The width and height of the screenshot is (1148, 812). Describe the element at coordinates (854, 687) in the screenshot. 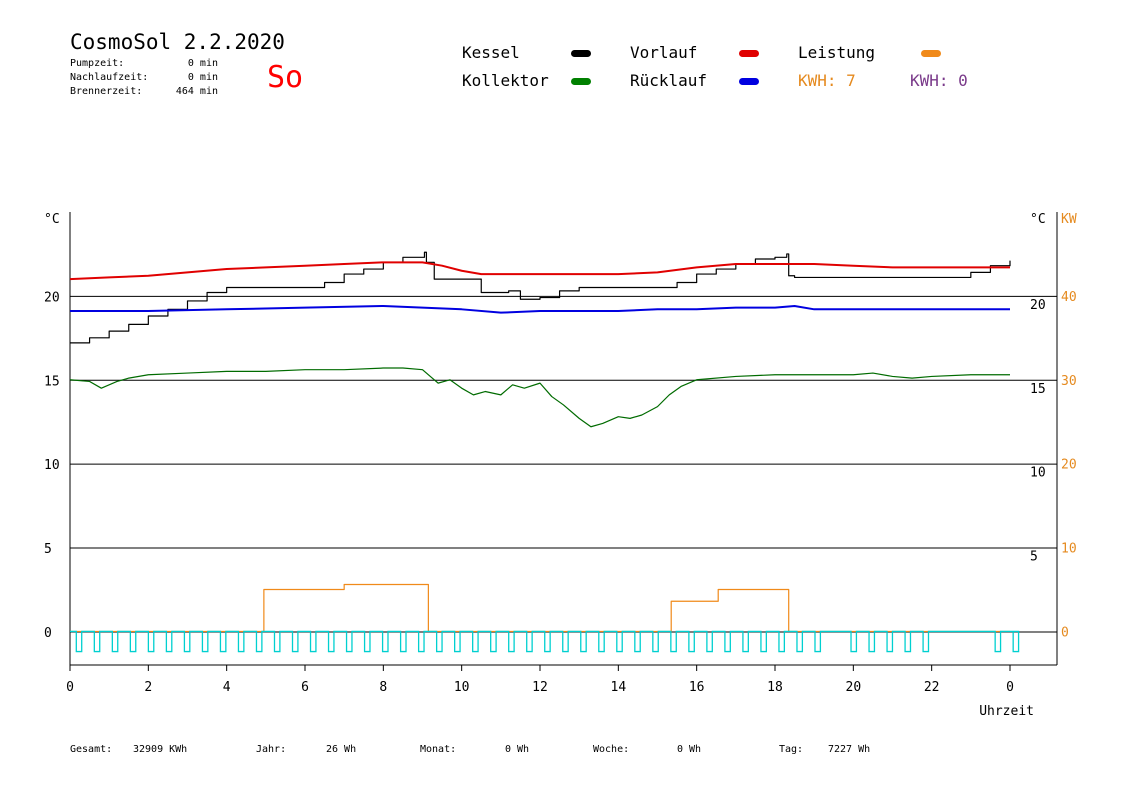

I see `x-tick-label-10: 20` at that location.